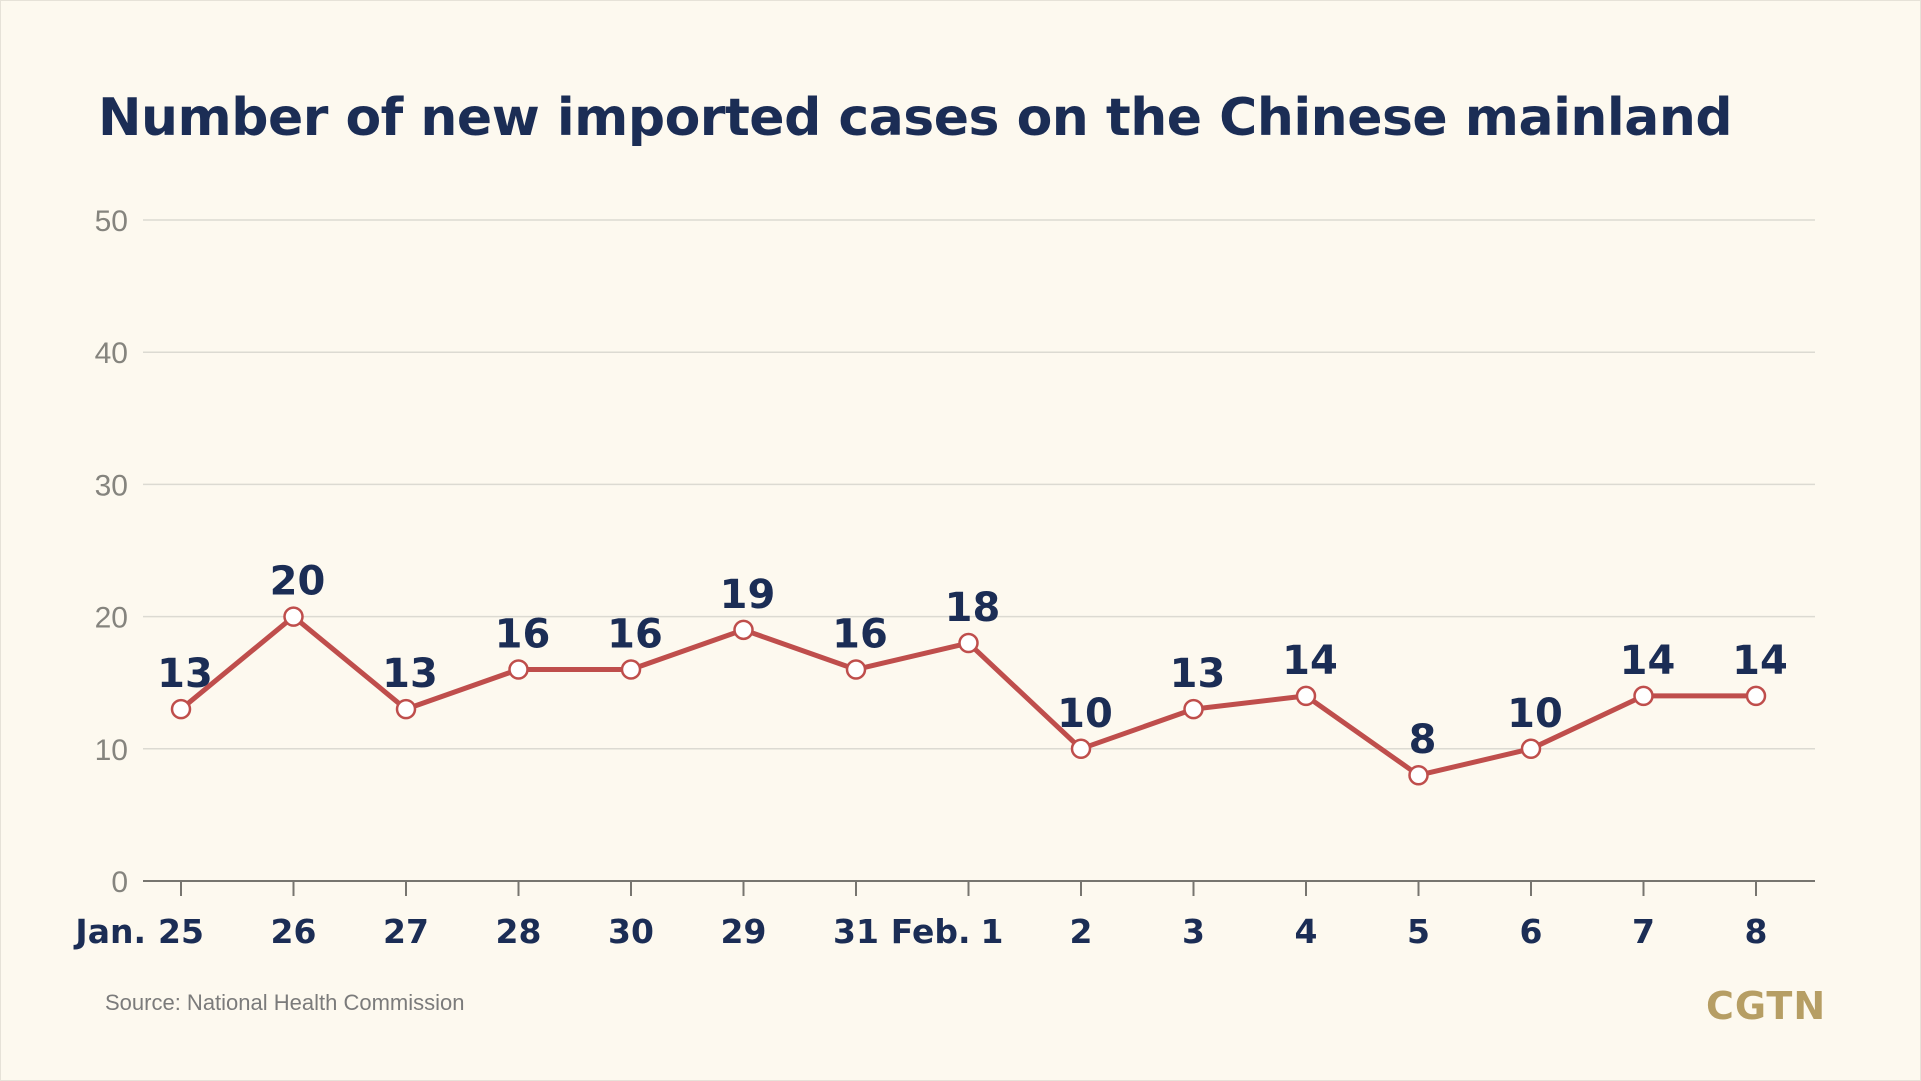  What do you see at coordinates (973, 608) in the screenshot?
I see `data-label: 18` at bounding box center [973, 608].